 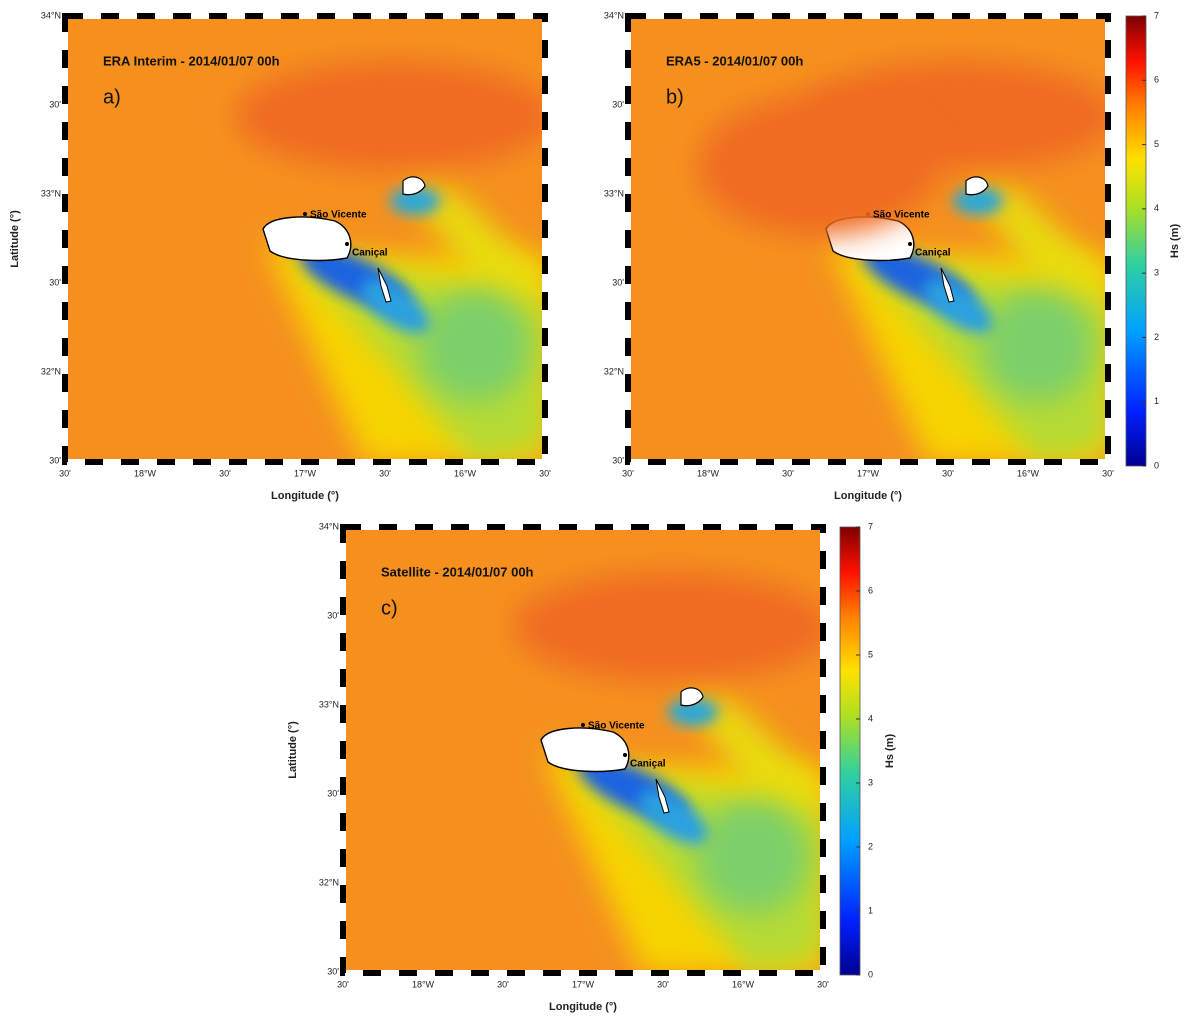 What do you see at coordinates (675, 97) in the screenshot?
I see `panel-letter: b)` at bounding box center [675, 97].